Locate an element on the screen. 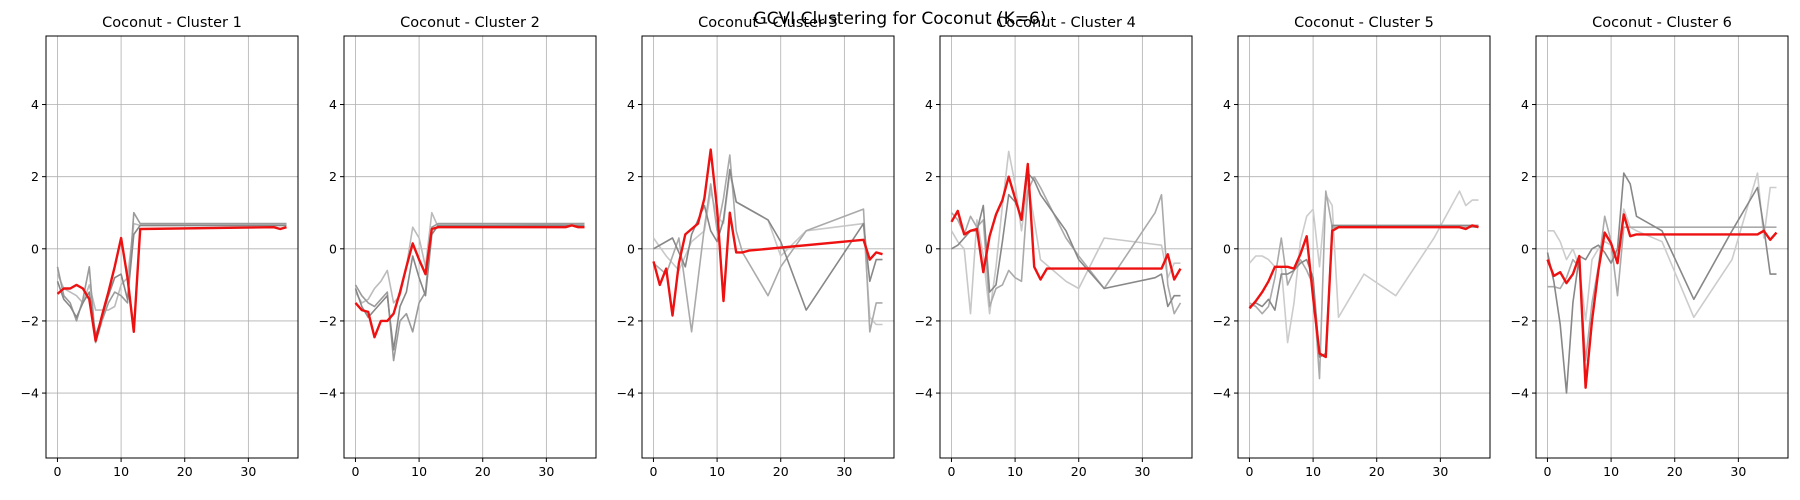 The width and height of the screenshot is (1800, 500). cluster-panel-1: Coconut - Cluster 1 0 10 20 30 −4 −2 0 2 4 is located at coordinates (160, 247).